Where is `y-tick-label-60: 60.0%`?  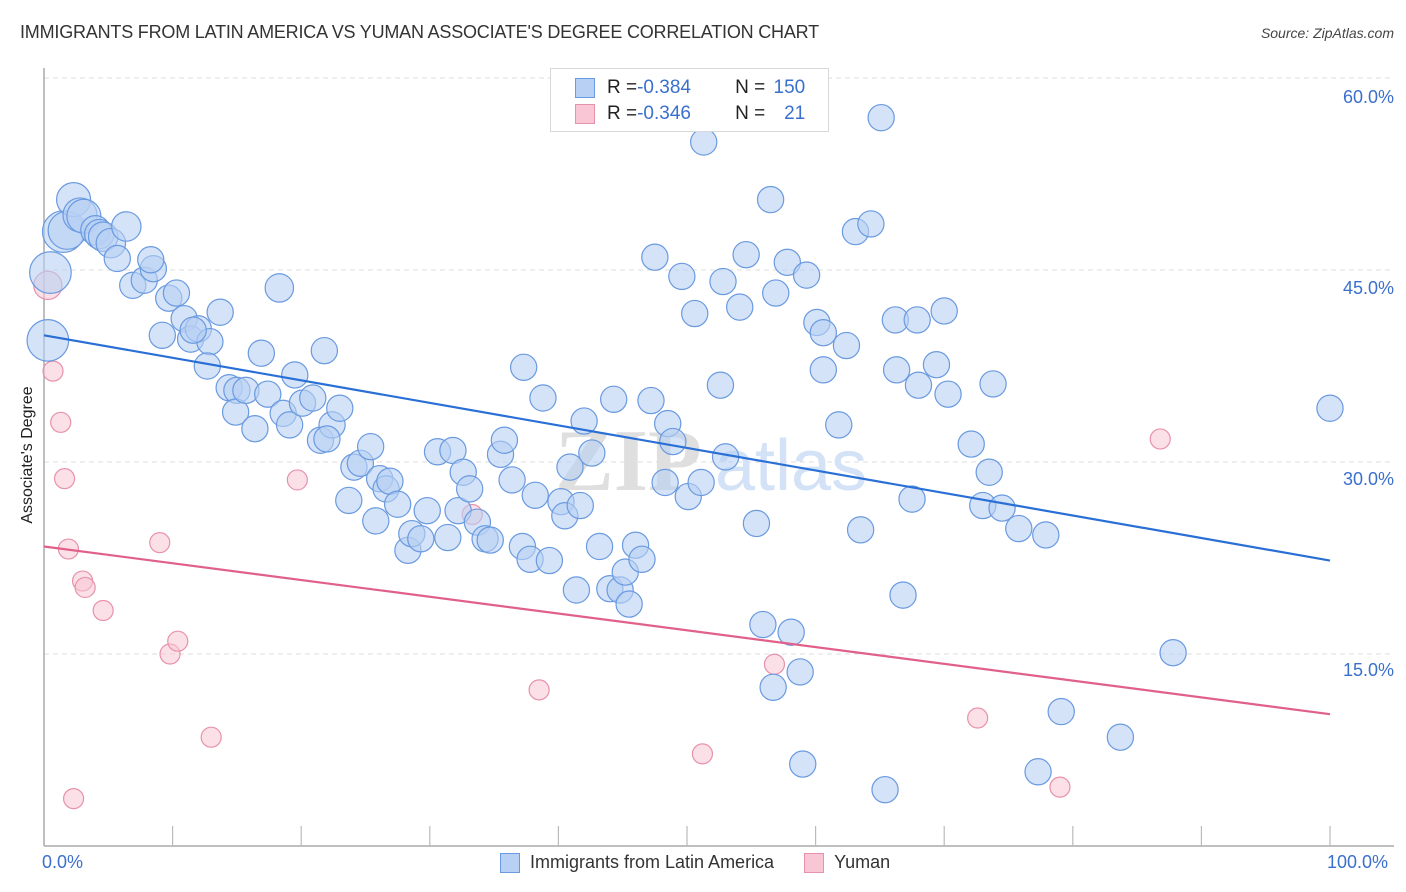
y-tick-label-60: 60.0% is located at coordinates (1368, 97).